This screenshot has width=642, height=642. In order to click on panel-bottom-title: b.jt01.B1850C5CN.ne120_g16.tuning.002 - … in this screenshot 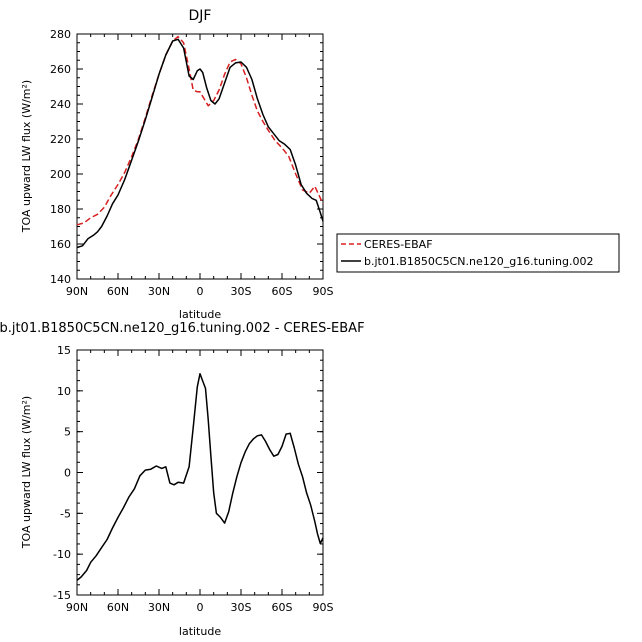, I will do `click(182, 328)`.